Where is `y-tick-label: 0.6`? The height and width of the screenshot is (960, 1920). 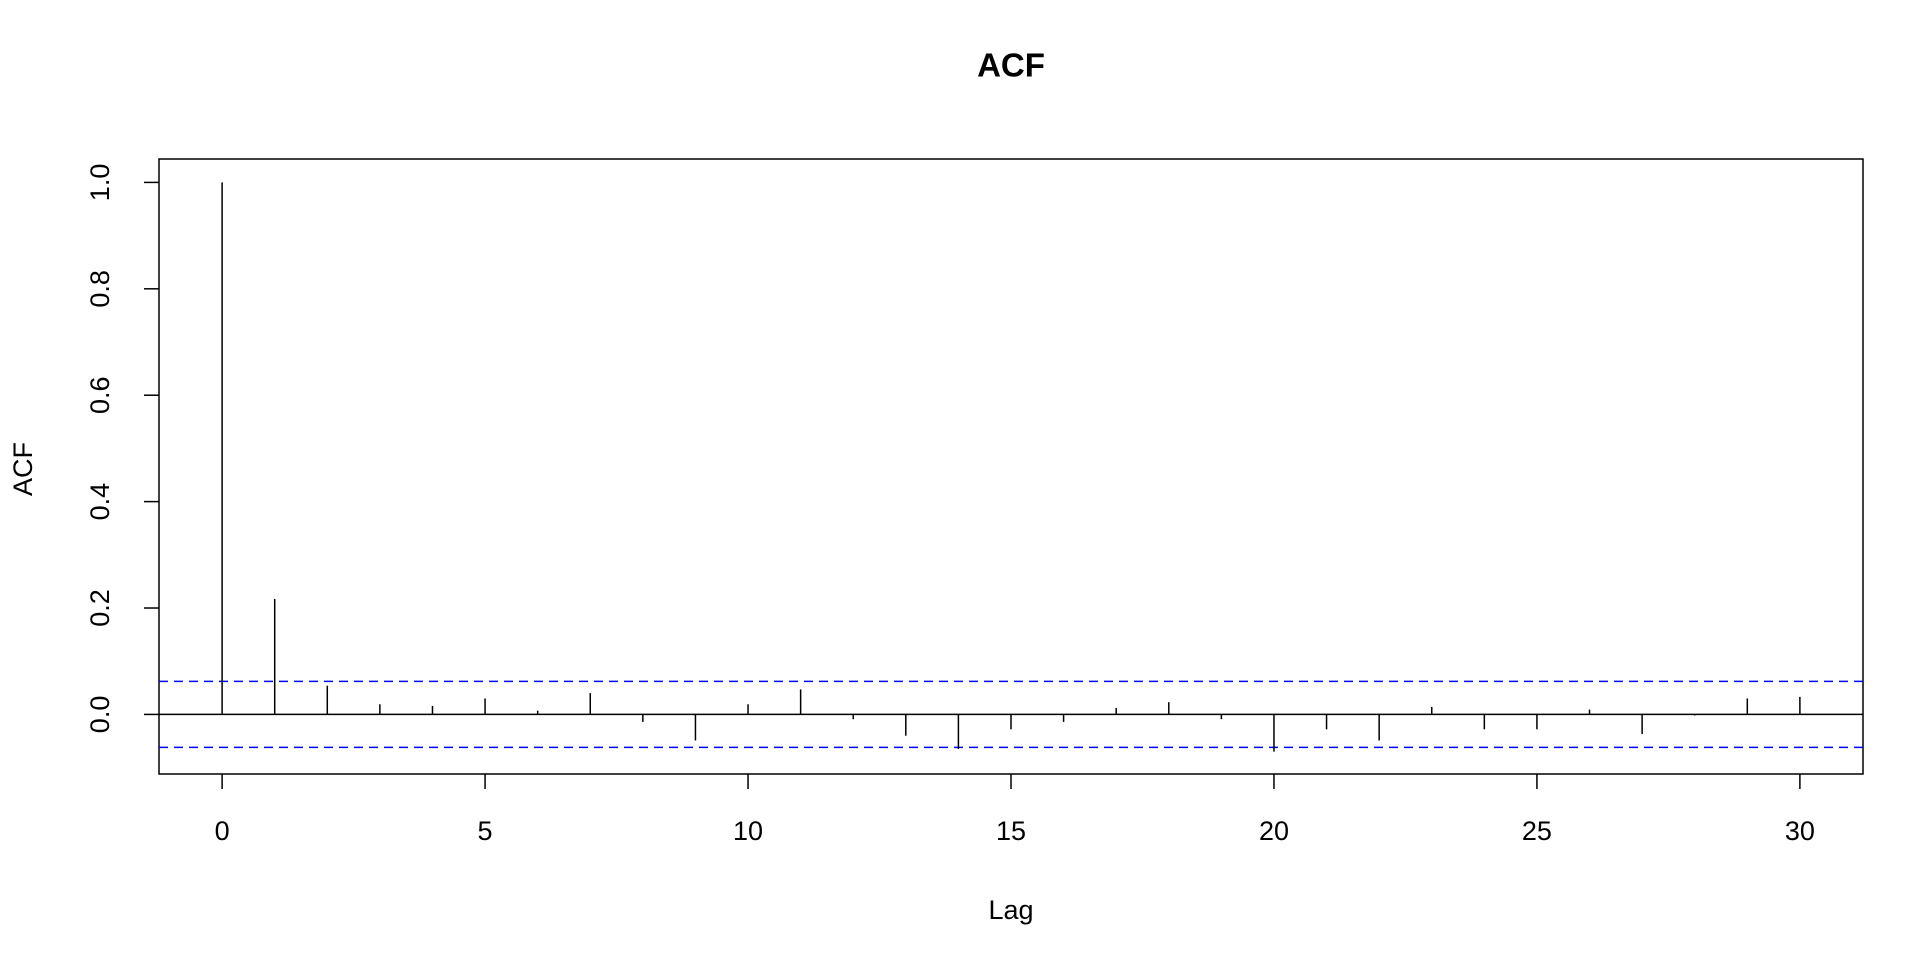
y-tick-label: 0.6 is located at coordinates (100, 395).